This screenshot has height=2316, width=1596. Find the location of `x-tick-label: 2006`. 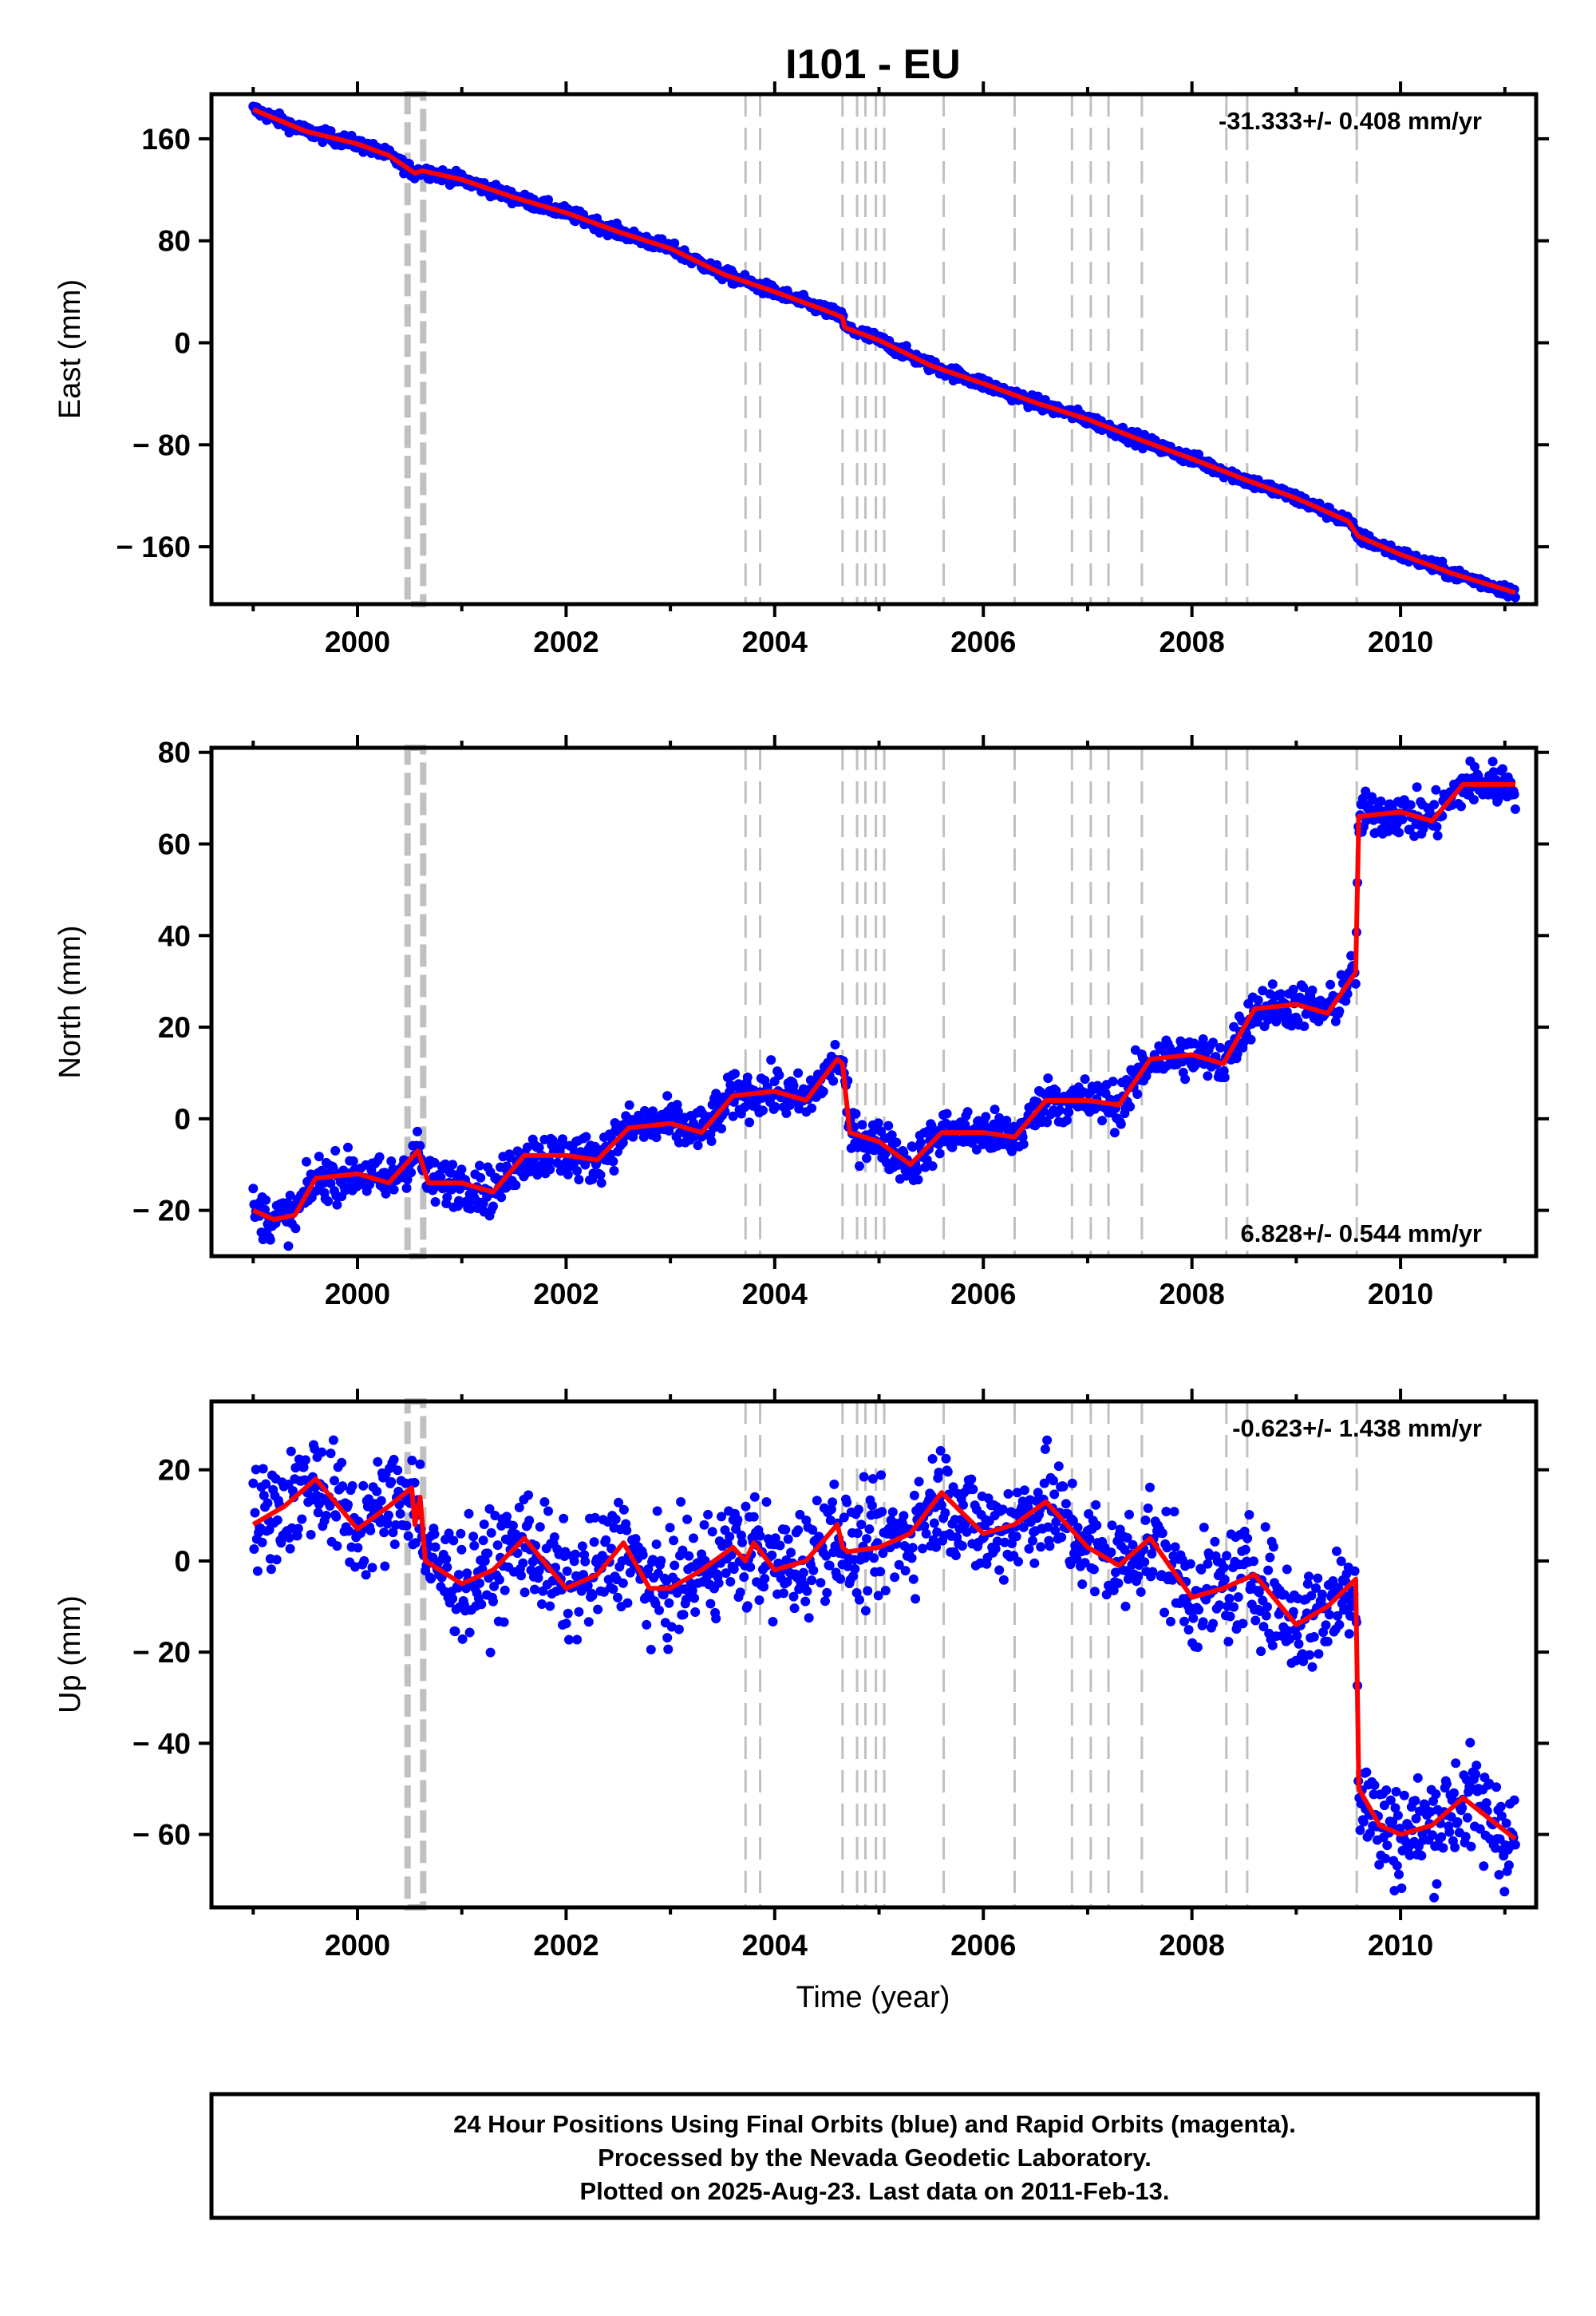

x-tick-label: 2006 is located at coordinates (983, 642).